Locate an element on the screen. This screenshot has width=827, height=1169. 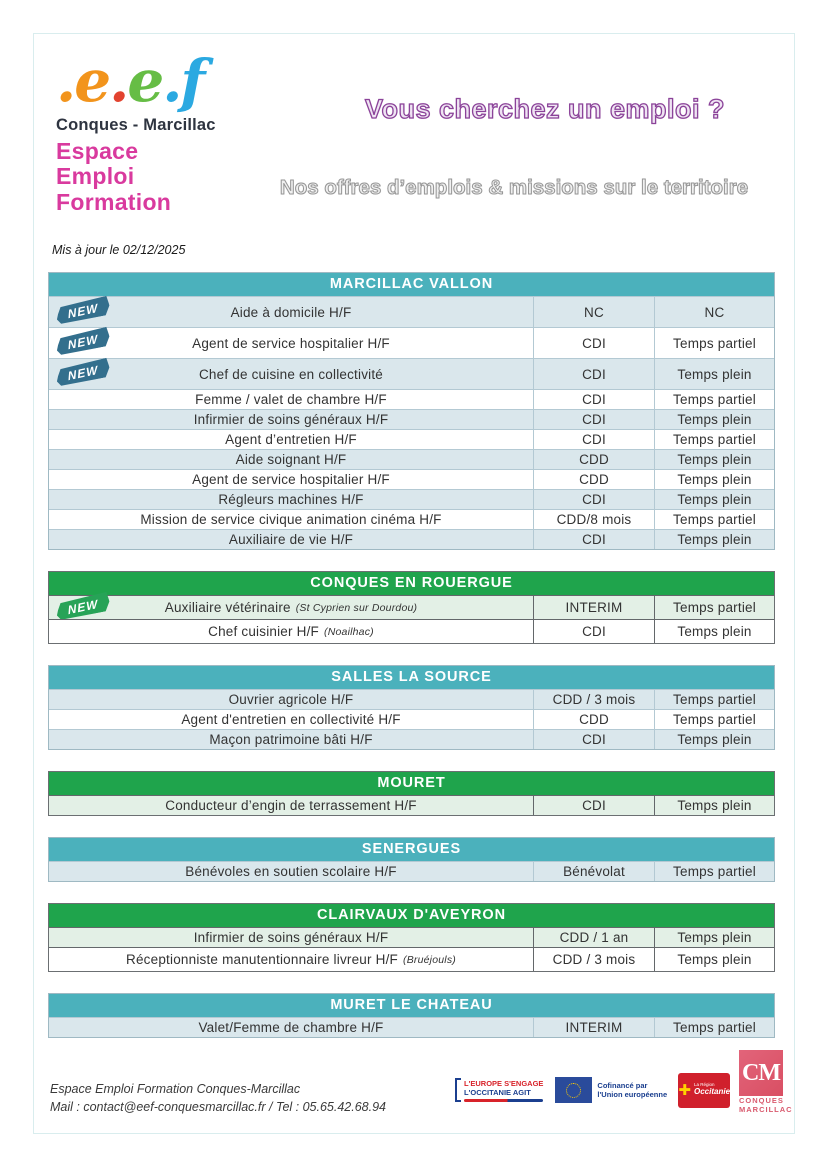
table-title: CONQUES EN ROUERGUE is located at coordinates (411, 583).